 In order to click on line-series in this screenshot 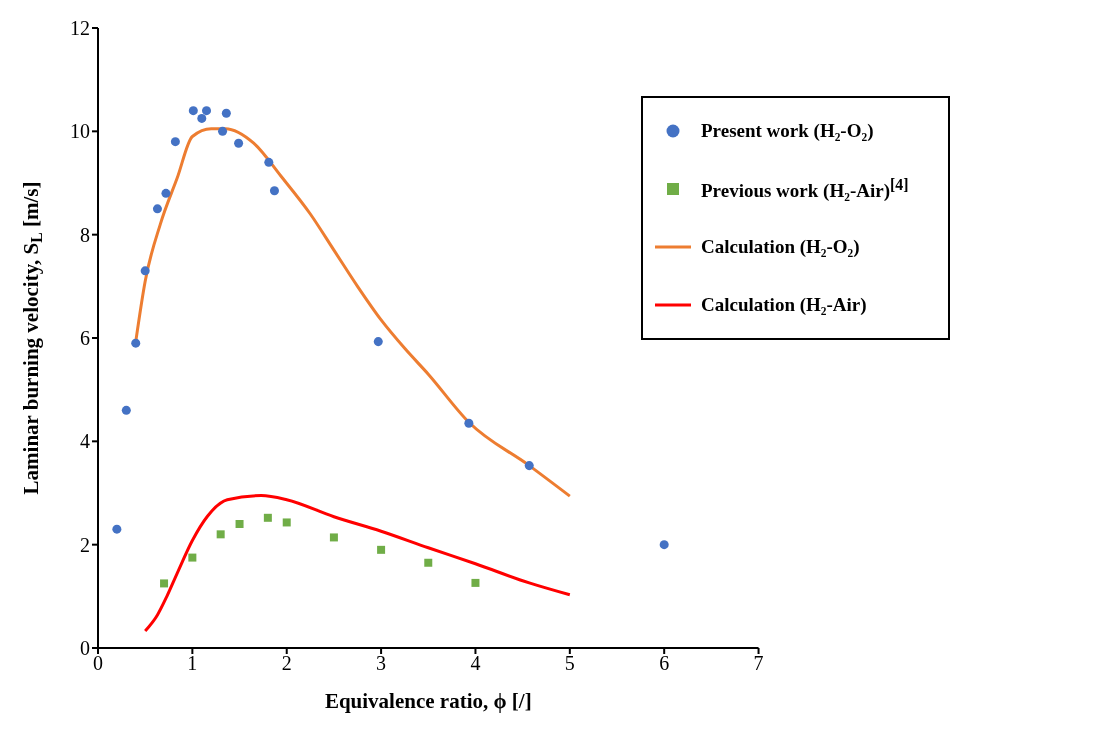, I will do `click(357, 563)`.